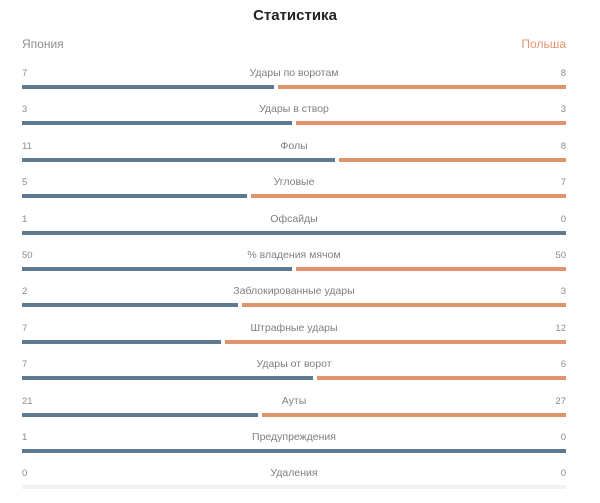 The image size is (600, 503). What do you see at coordinates (25, 110) in the screenshot?
I see `stat-left-value: 3` at bounding box center [25, 110].